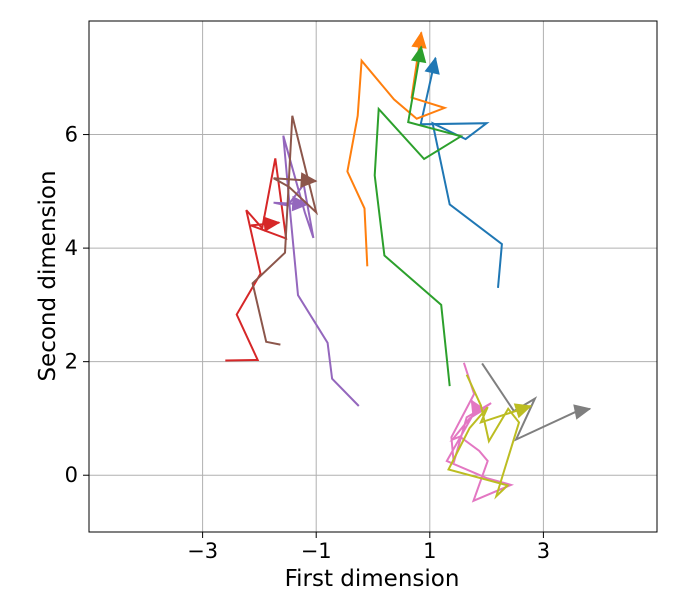 The image size is (700, 600). I want to click on x-tick-label: −3, so click(202, 551).